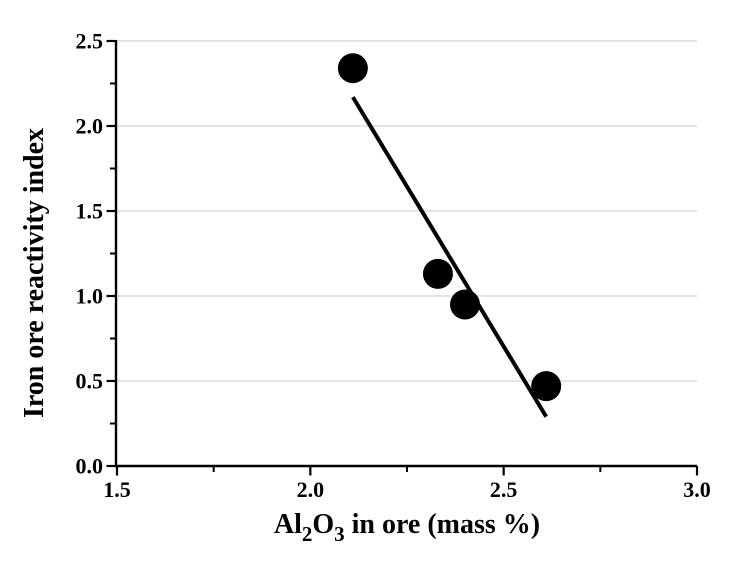  What do you see at coordinates (288, 524) in the screenshot?
I see `x-axis-title-text: Al` at bounding box center [288, 524].